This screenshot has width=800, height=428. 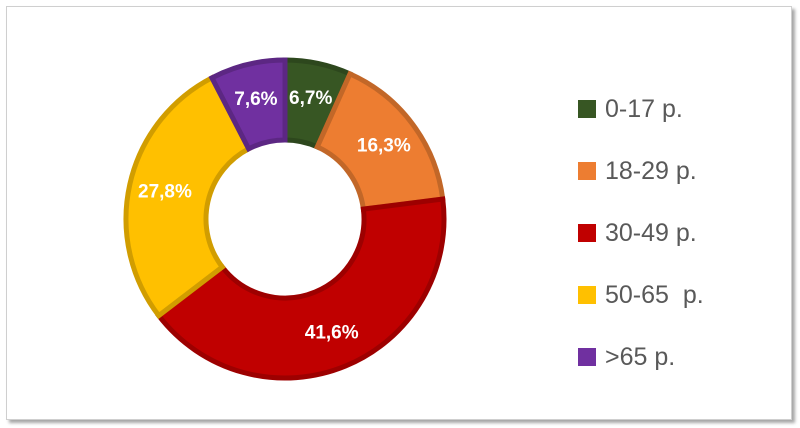 What do you see at coordinates (651, 170) in the screenshot?
I see `legend-label-1: 18-29 р.` at bounding box center [651, 170].